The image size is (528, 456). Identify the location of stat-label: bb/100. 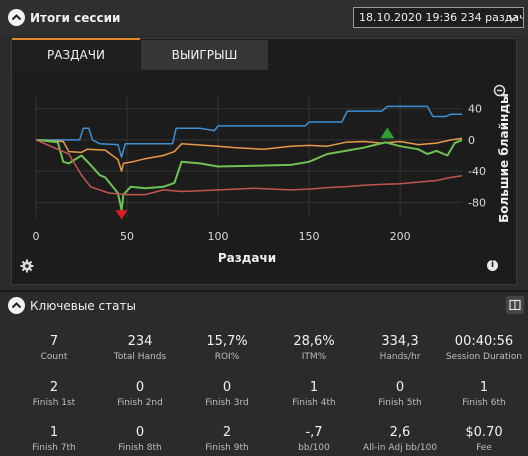
(314, 448).